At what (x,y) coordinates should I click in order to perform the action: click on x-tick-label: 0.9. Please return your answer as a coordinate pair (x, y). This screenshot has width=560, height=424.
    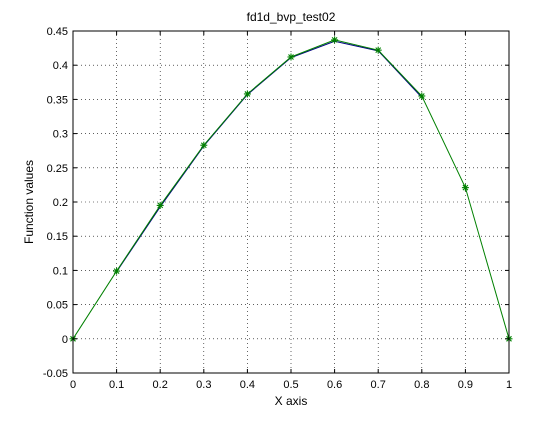
    Looking at the image, I should click on (465, 385).